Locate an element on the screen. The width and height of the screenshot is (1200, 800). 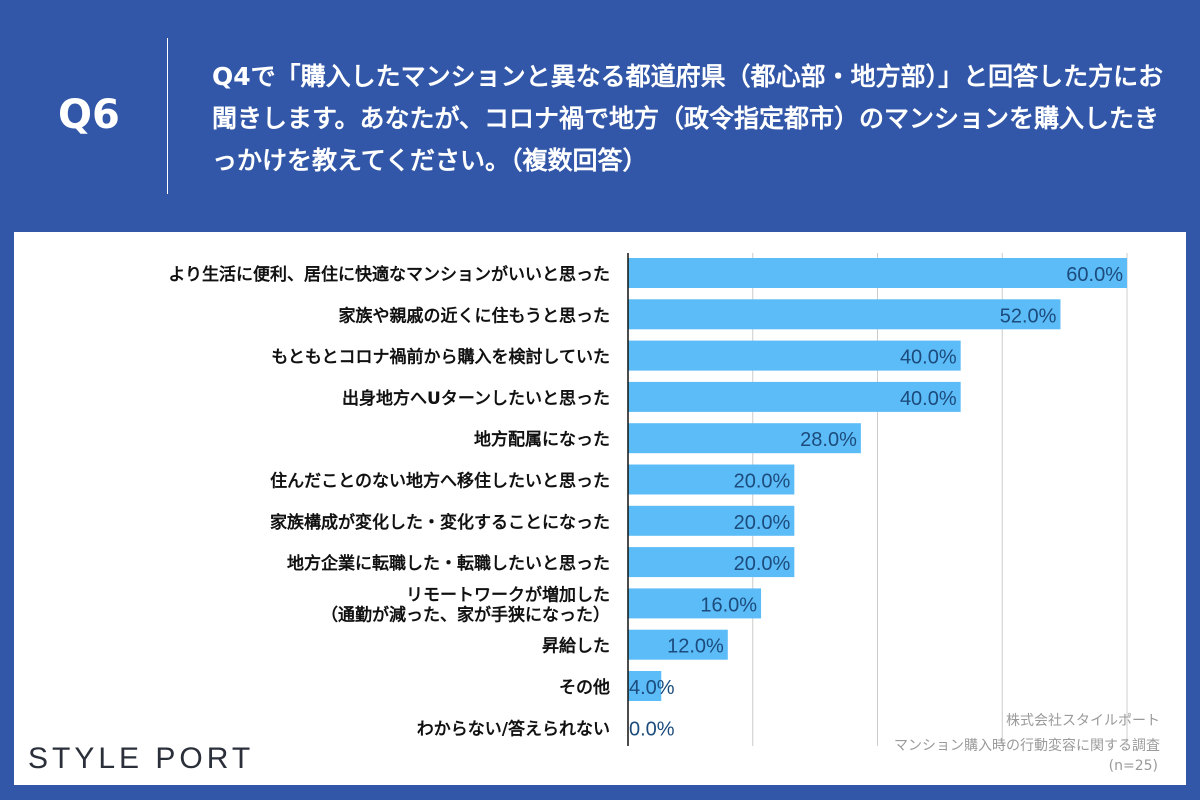
data-label: 52.0% is located at coordinates (1028, 316).